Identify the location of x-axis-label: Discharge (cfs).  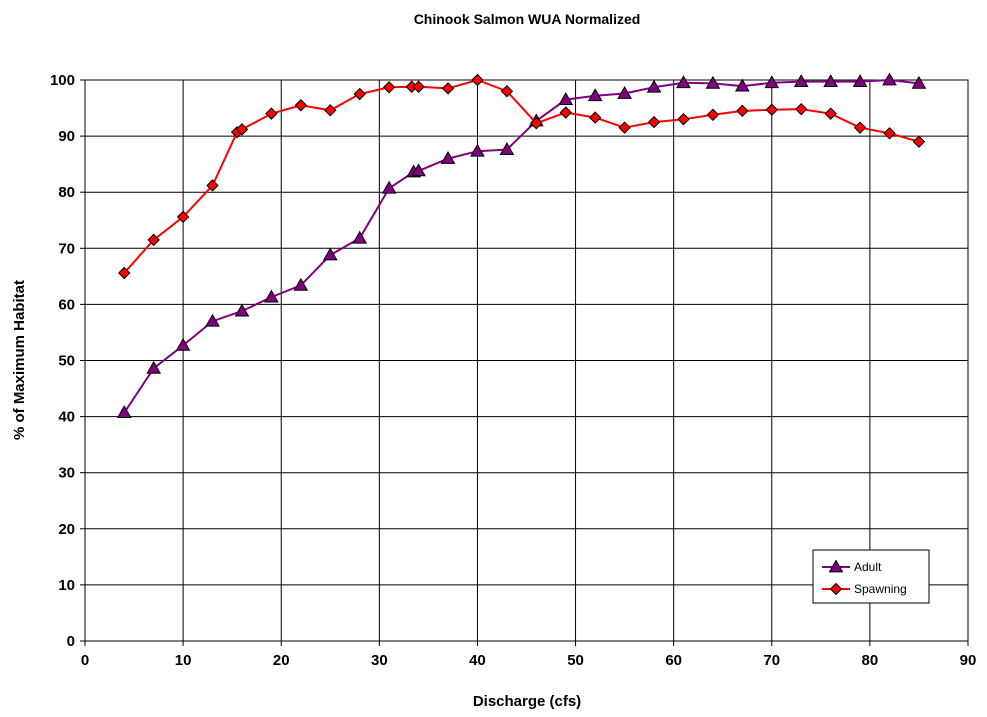
(527, 701).